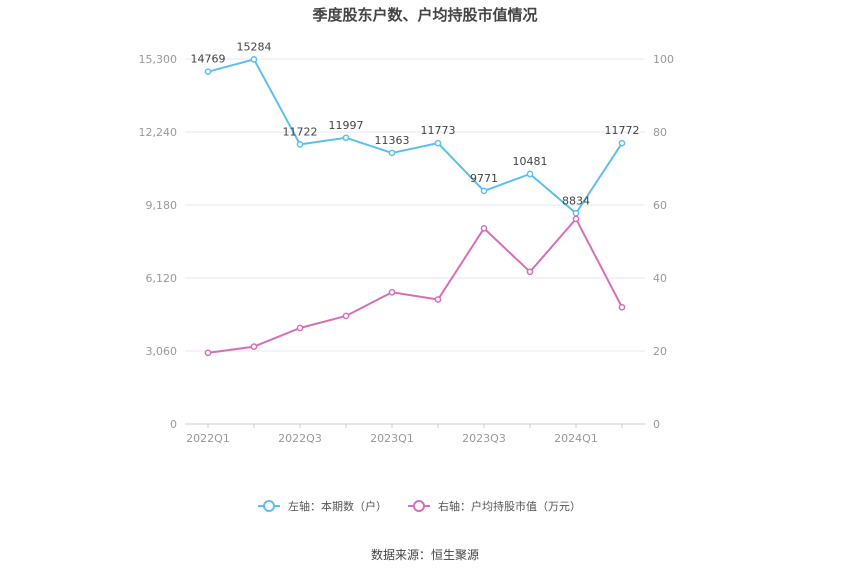 The image size is (850, 575). Describe the element at coordinates (162, 205) in the screenshot. I see `y-left-tick-label: 9,180` at that location.